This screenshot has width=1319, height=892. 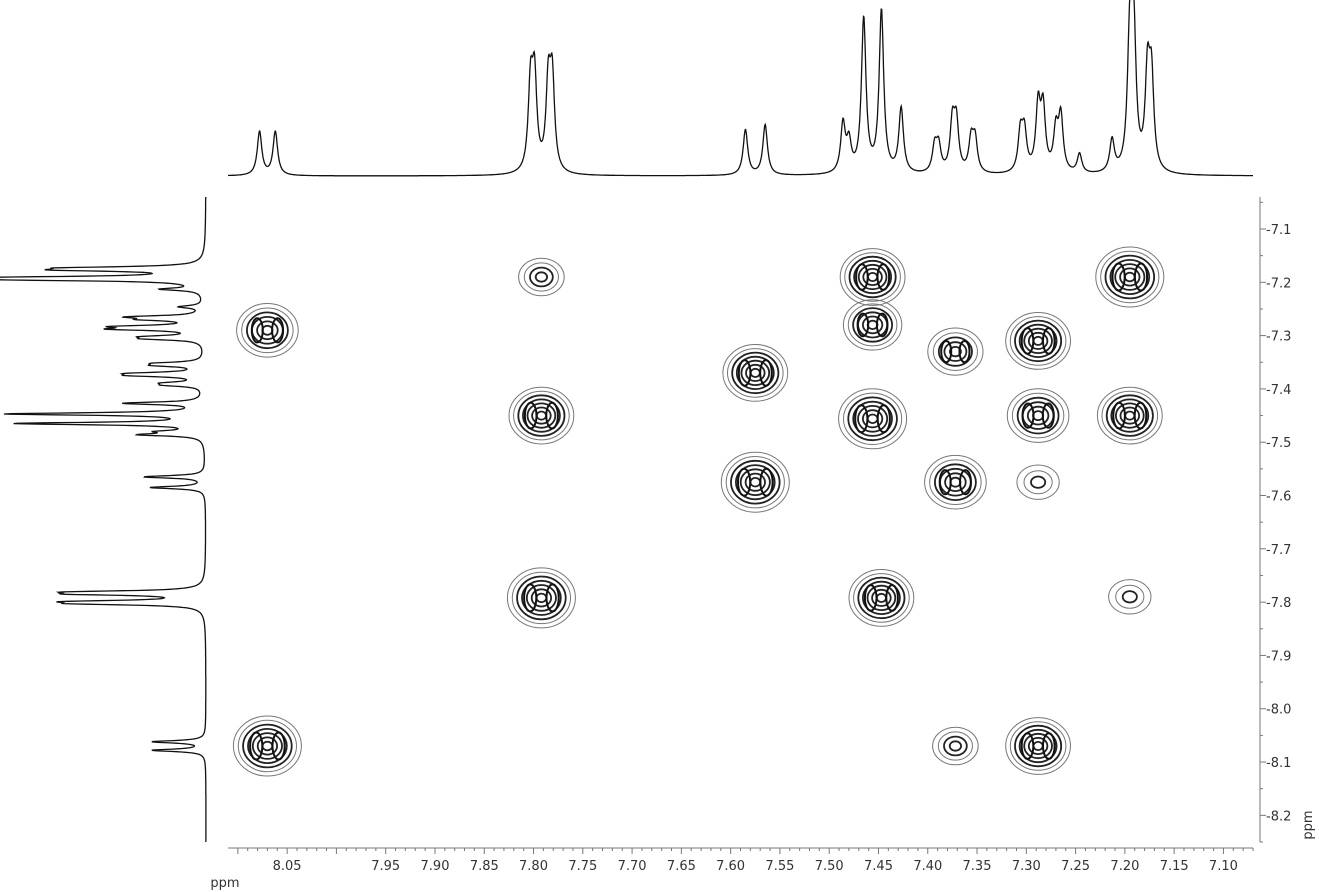 I want to click on x-tick-label: 7.10, so click(x=1223, y=866).